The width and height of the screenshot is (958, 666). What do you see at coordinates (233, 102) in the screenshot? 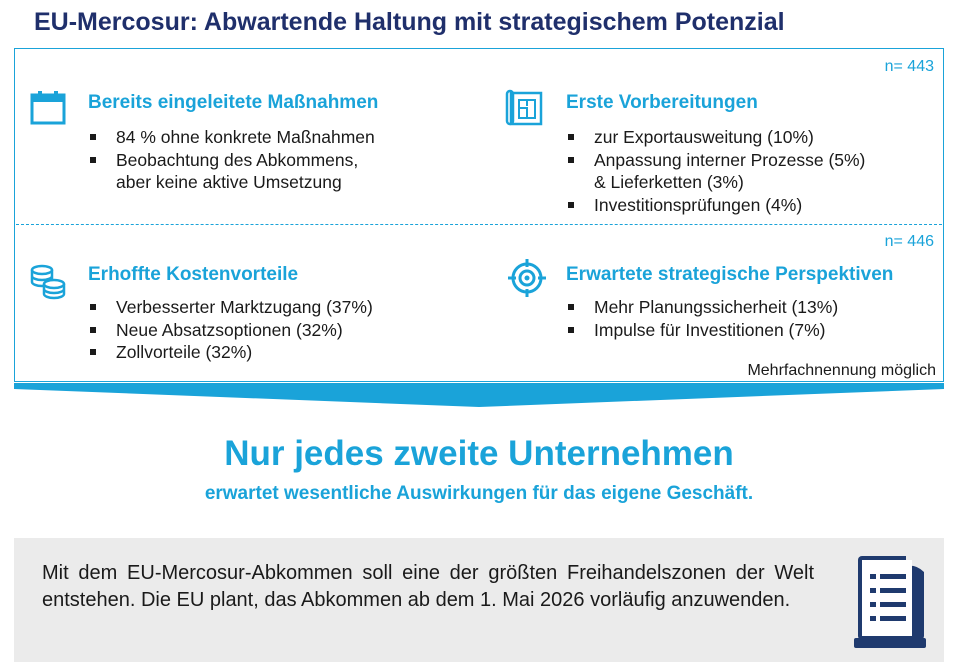
I see `section-title-measures: Bereits eingeleitete Maßnahmen` at bounding box center [233, 102].